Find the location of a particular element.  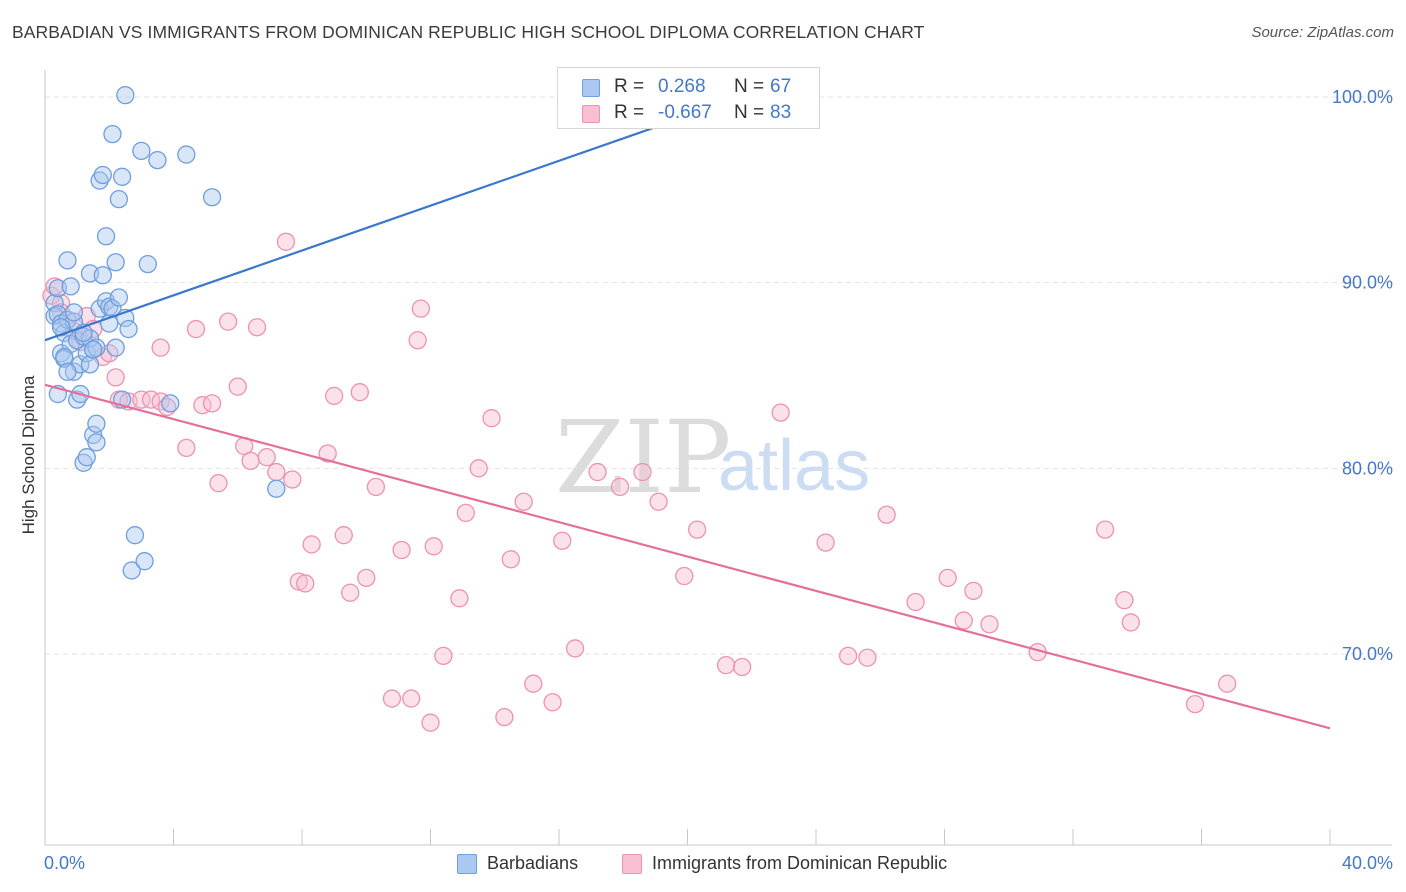

legend-swatch-blue is located at coordinates (467, 864).